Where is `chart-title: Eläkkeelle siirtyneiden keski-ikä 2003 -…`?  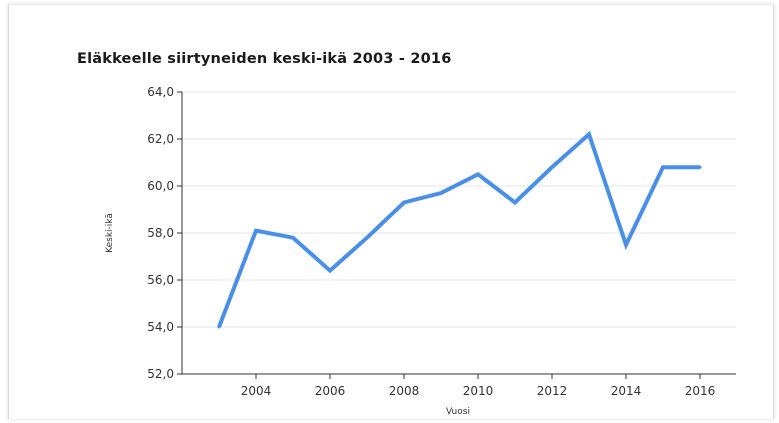 chart-title: Eläkkeelle siirtyneiden keski-ikä 2003 -… is located at coordinates (264, 59).